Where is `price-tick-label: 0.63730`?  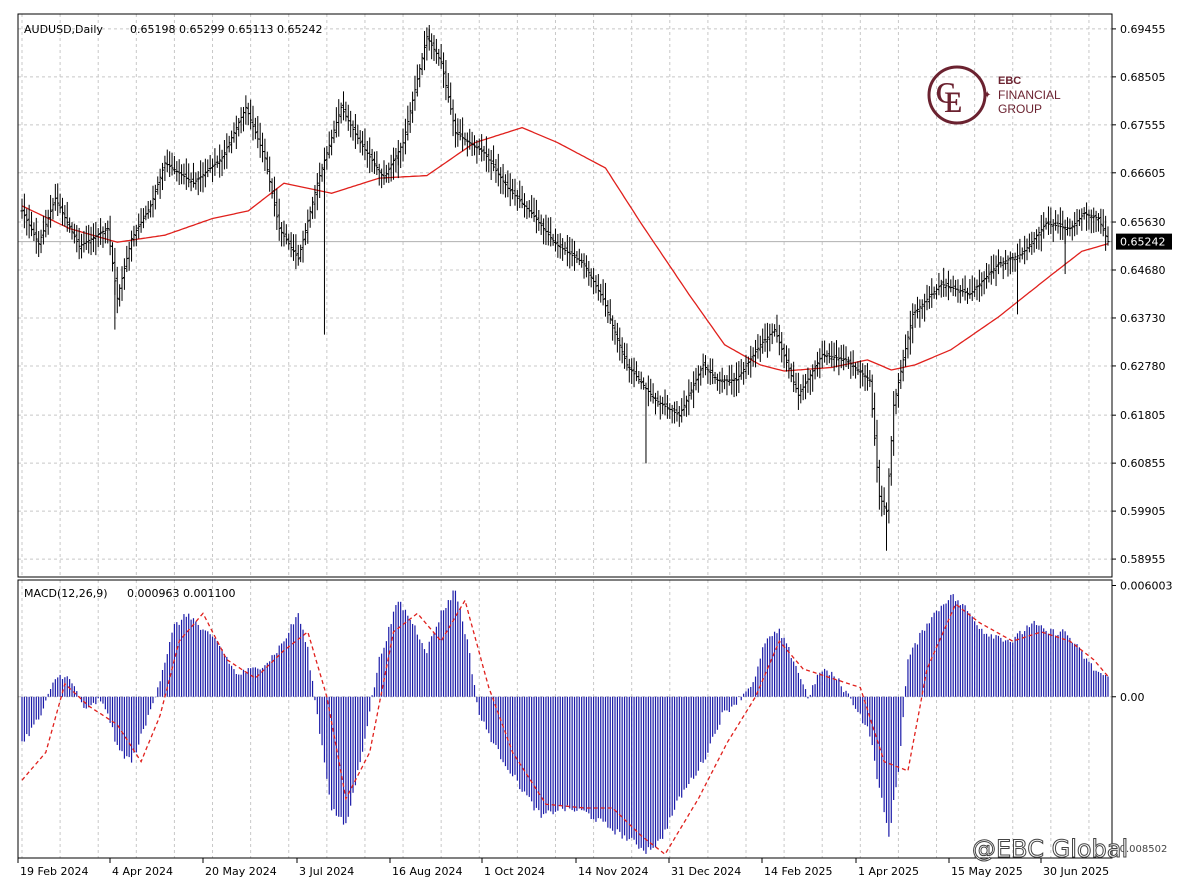 price-tick-label: 0.63730 is located at coordinates (1143, 318).